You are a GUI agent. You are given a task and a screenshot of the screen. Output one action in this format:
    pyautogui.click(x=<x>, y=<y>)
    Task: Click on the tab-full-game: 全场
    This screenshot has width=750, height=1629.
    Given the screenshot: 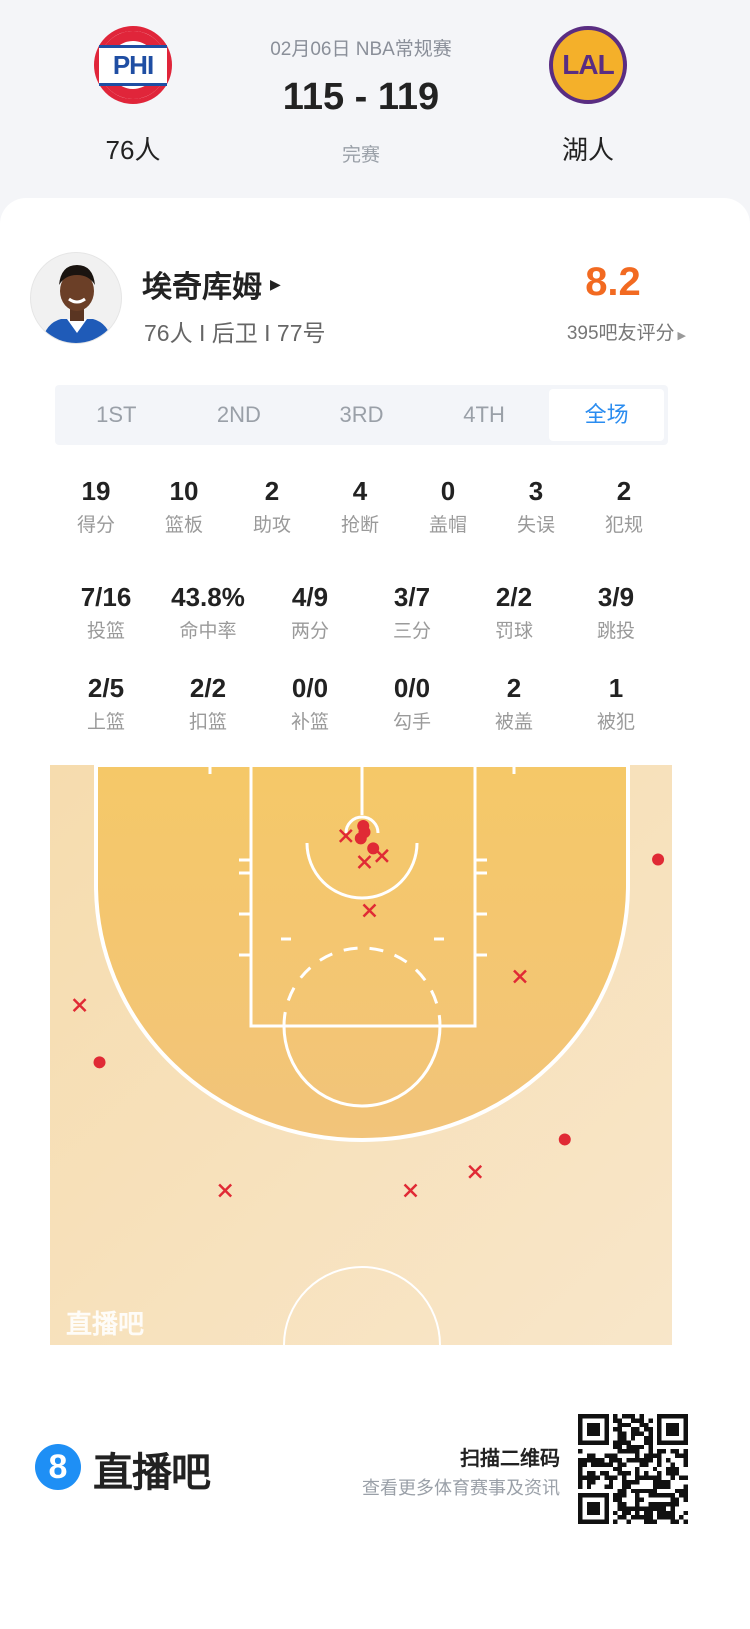 What is the action you would take?
    pyautogui.click(x=606, y=415)
    